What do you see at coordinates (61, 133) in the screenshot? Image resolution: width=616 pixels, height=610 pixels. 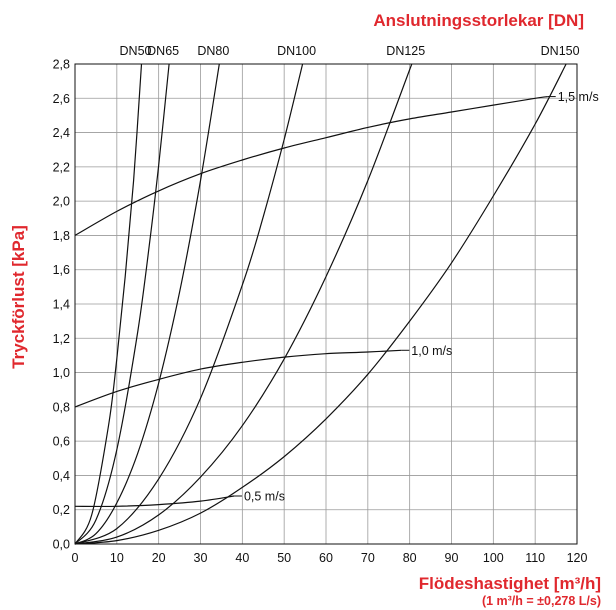 I see `y-tick-label: 2,4` at bounding box center [61, 133].